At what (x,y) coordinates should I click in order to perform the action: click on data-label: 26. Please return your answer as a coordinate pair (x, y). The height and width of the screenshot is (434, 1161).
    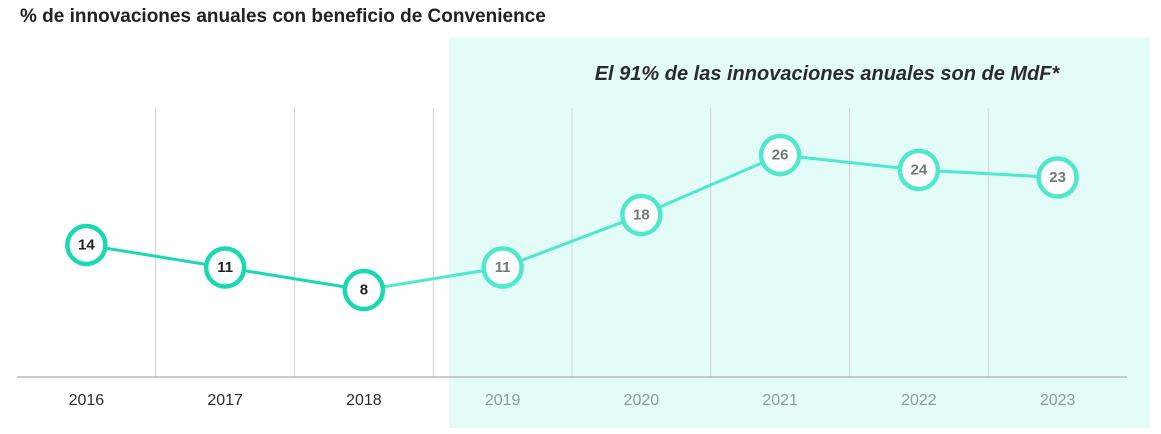
    Looking at the image, I should click on (780, 155).